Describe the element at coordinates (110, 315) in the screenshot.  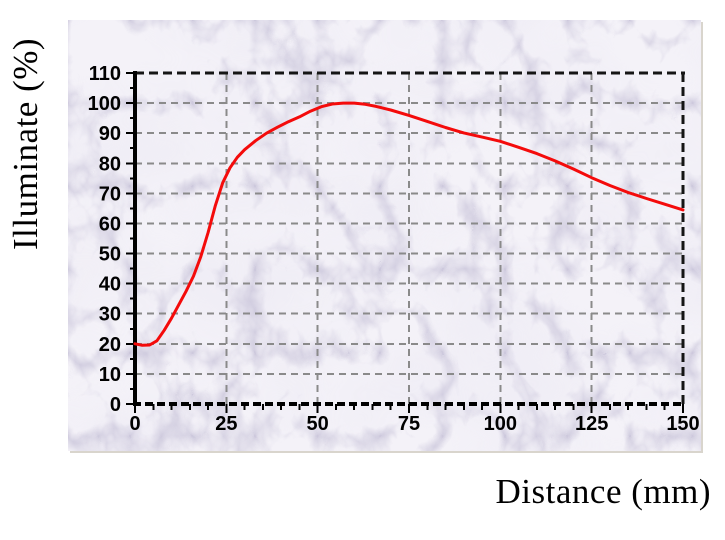
I see `y-tick-label: 30` at that location.